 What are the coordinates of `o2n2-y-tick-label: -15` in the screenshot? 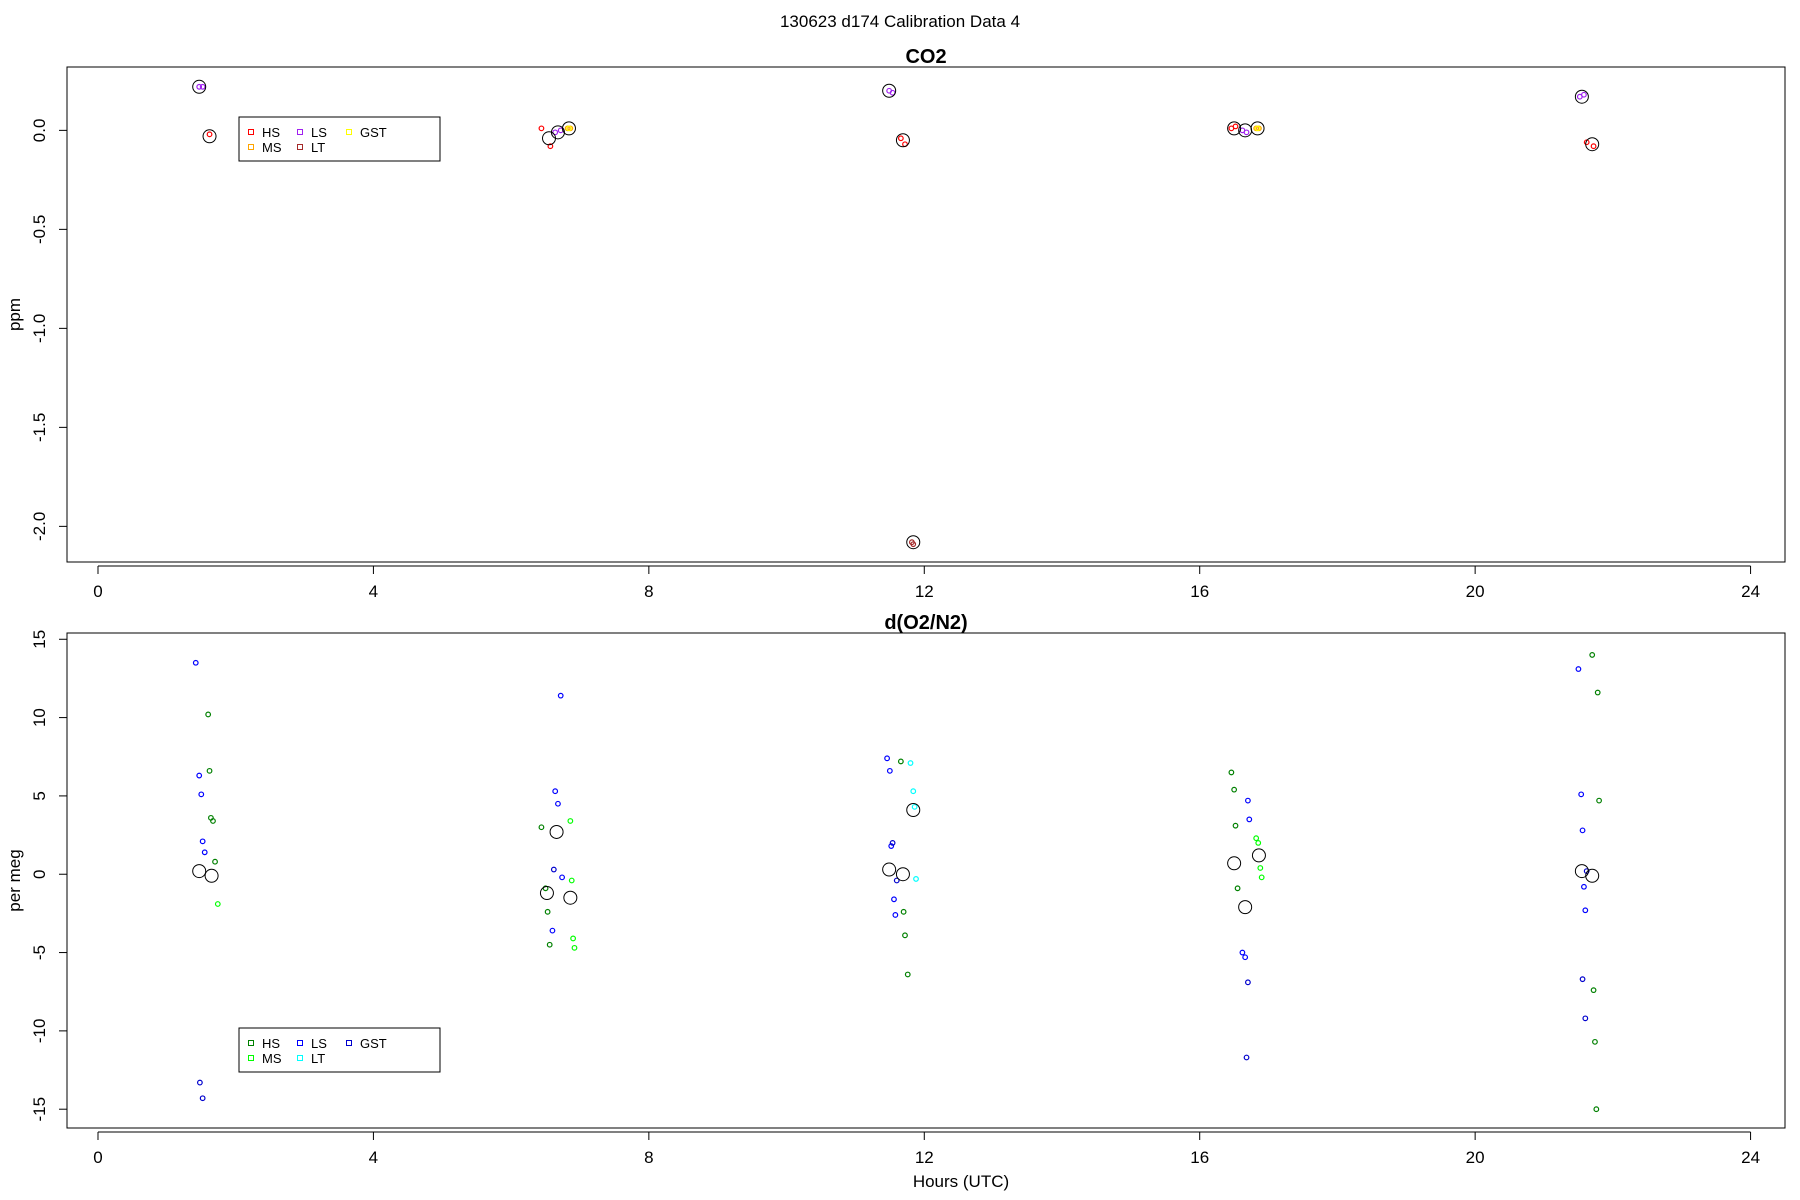 It's located at (39, 1109).